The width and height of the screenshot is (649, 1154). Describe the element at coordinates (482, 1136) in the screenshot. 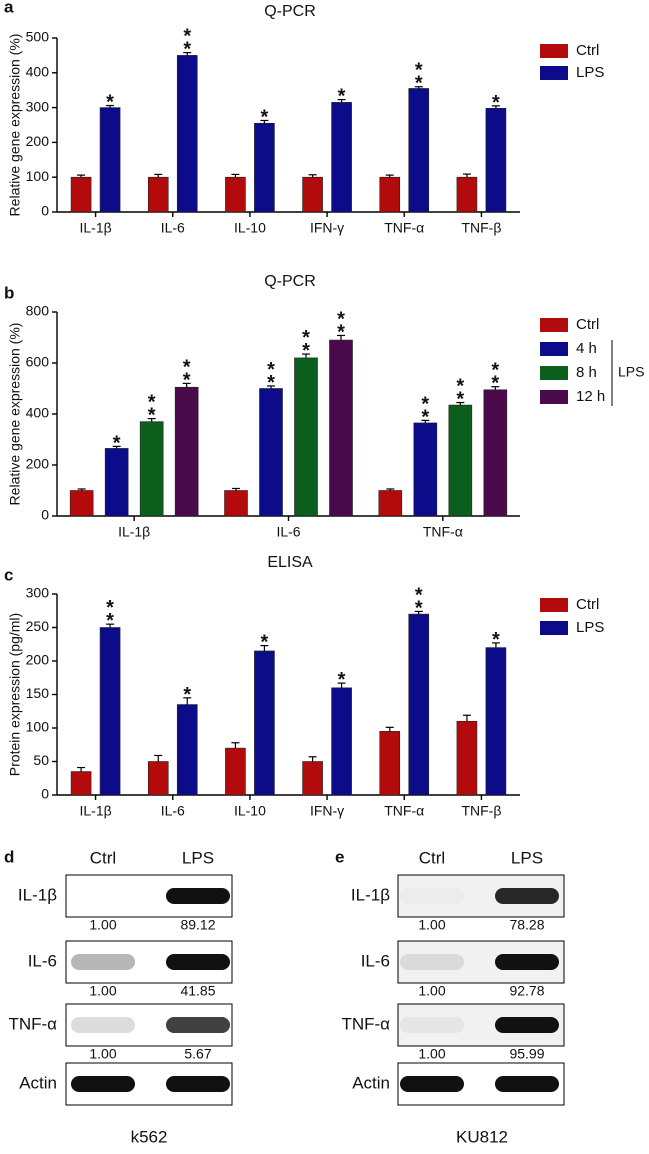

I see `cell-line: KU812` at that location.